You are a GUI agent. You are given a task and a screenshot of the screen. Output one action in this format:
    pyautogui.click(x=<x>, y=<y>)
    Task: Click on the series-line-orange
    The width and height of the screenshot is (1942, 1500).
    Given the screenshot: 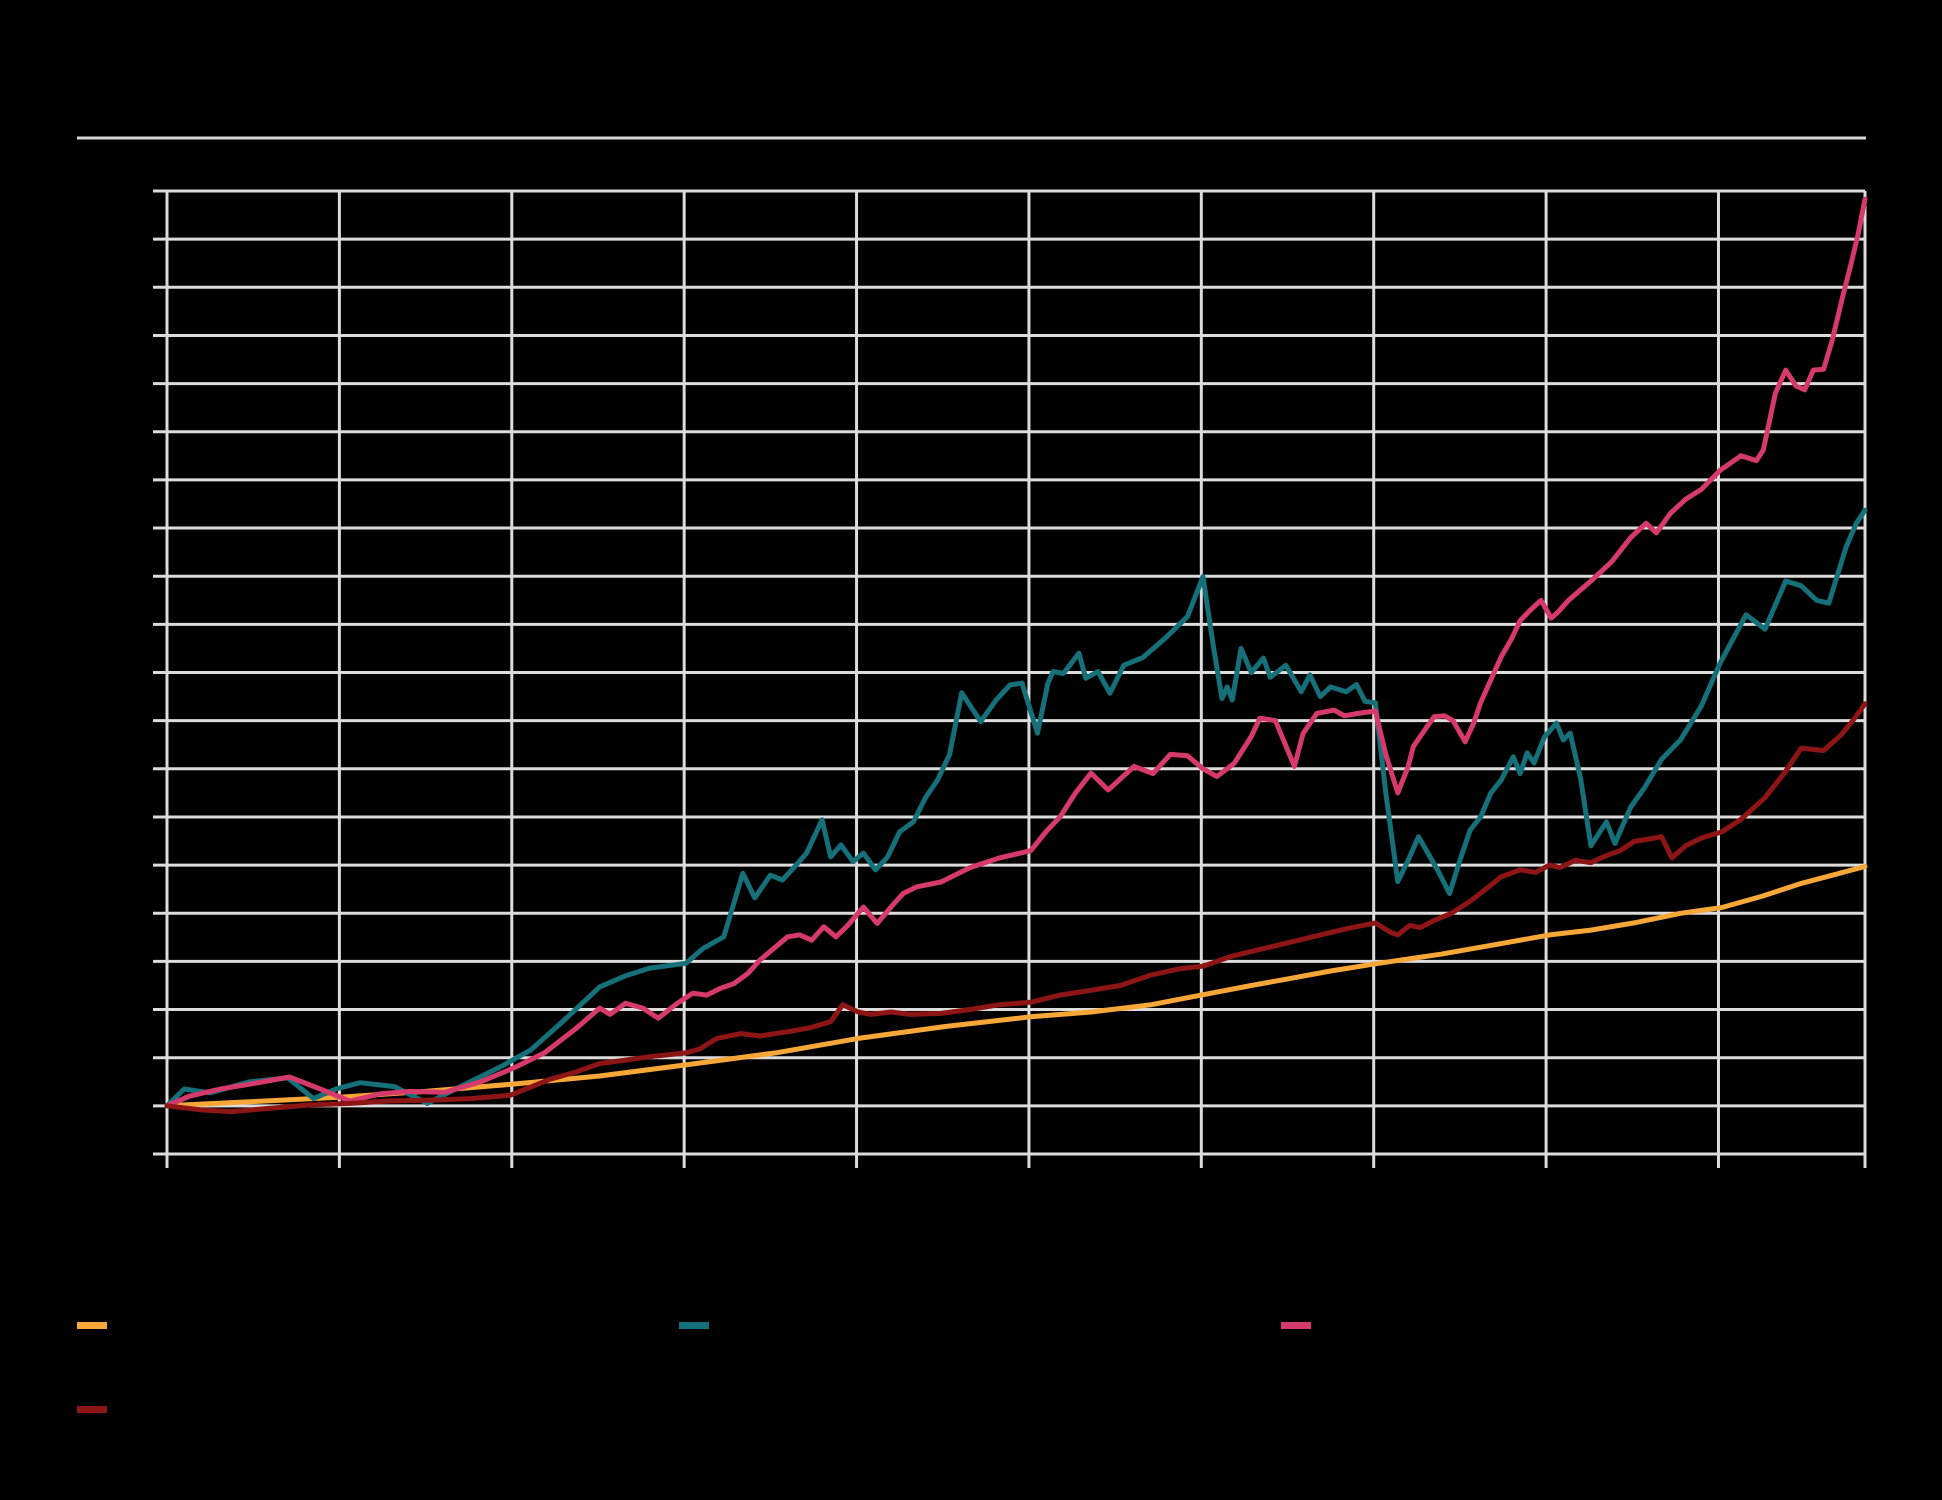 What is the action you would take?
    pyautogui.click(x=1016, y=986)
    